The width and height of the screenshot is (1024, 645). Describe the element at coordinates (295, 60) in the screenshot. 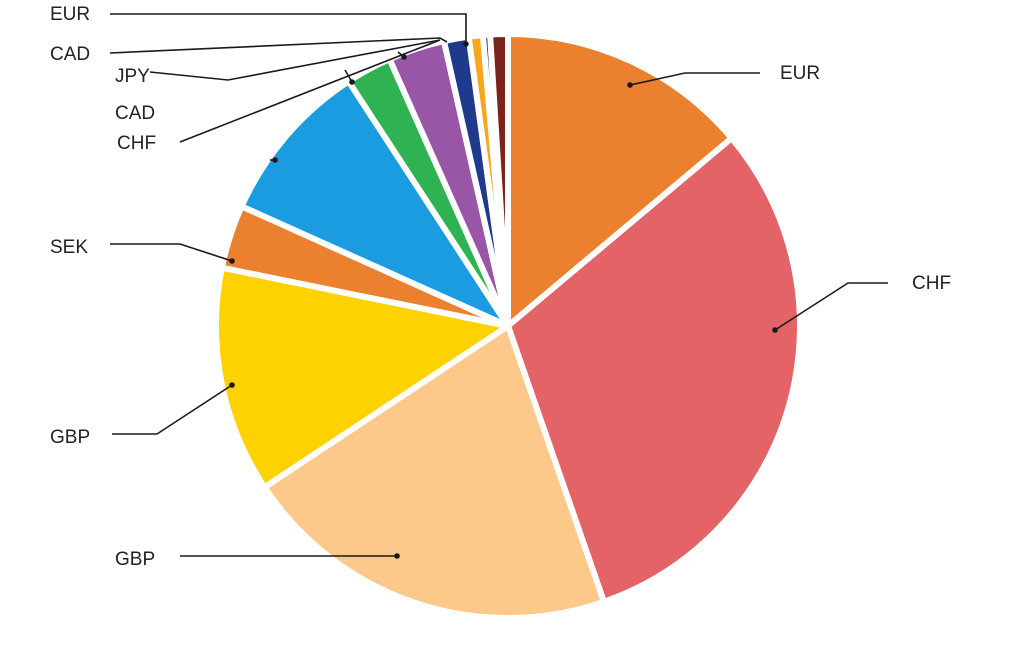

I see `leader-line-jpy` at that location.